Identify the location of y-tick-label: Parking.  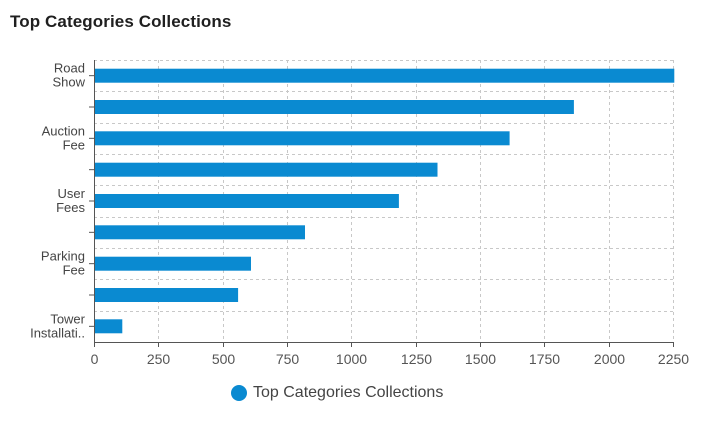
(63, 256).